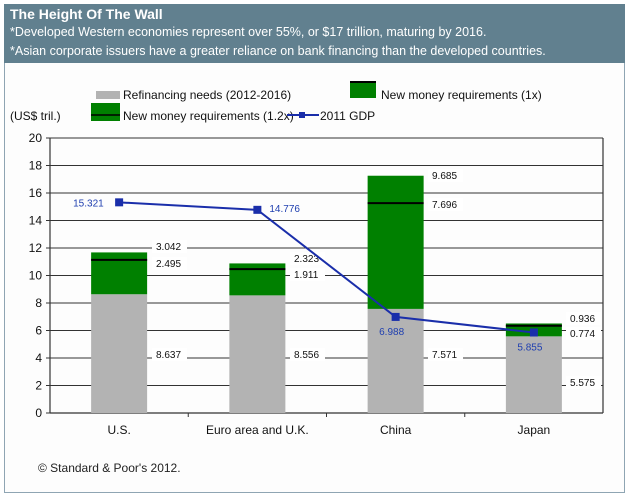  I want to click on y-tick-label: 8, so click(38, 303).